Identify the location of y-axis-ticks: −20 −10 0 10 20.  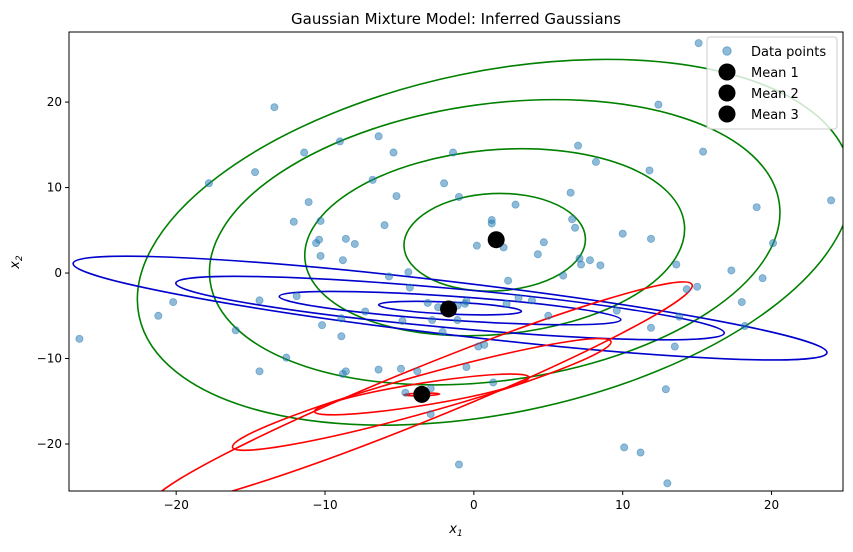
(53, 273).